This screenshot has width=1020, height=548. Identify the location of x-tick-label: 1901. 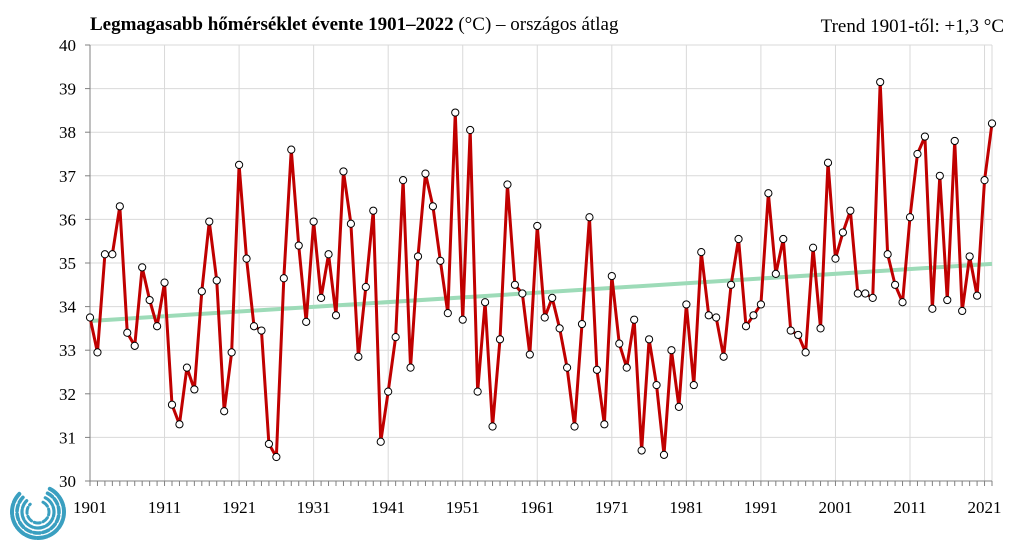
(90, 507).